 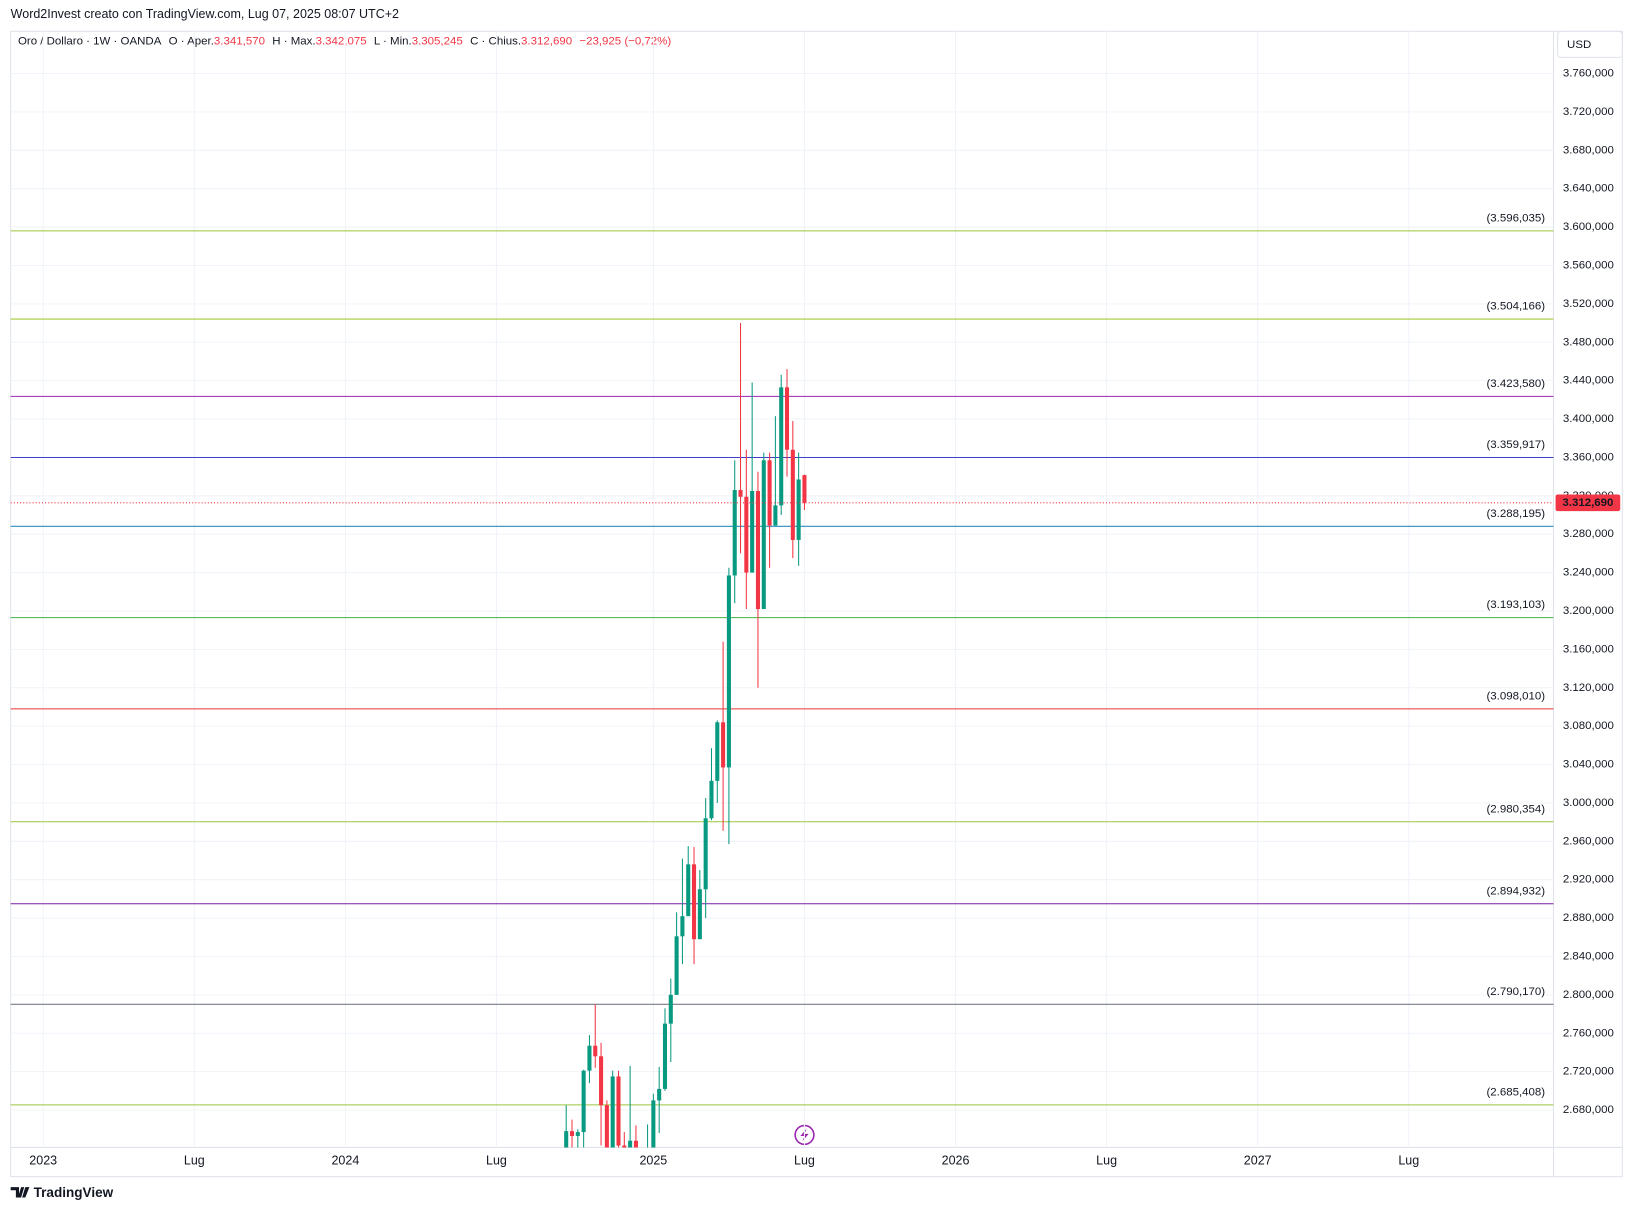 What do you see at coordinates (625, 42) in the screenshot?
I see `change: −23,925 (−0,72%)` at bounding box center [625, 42].